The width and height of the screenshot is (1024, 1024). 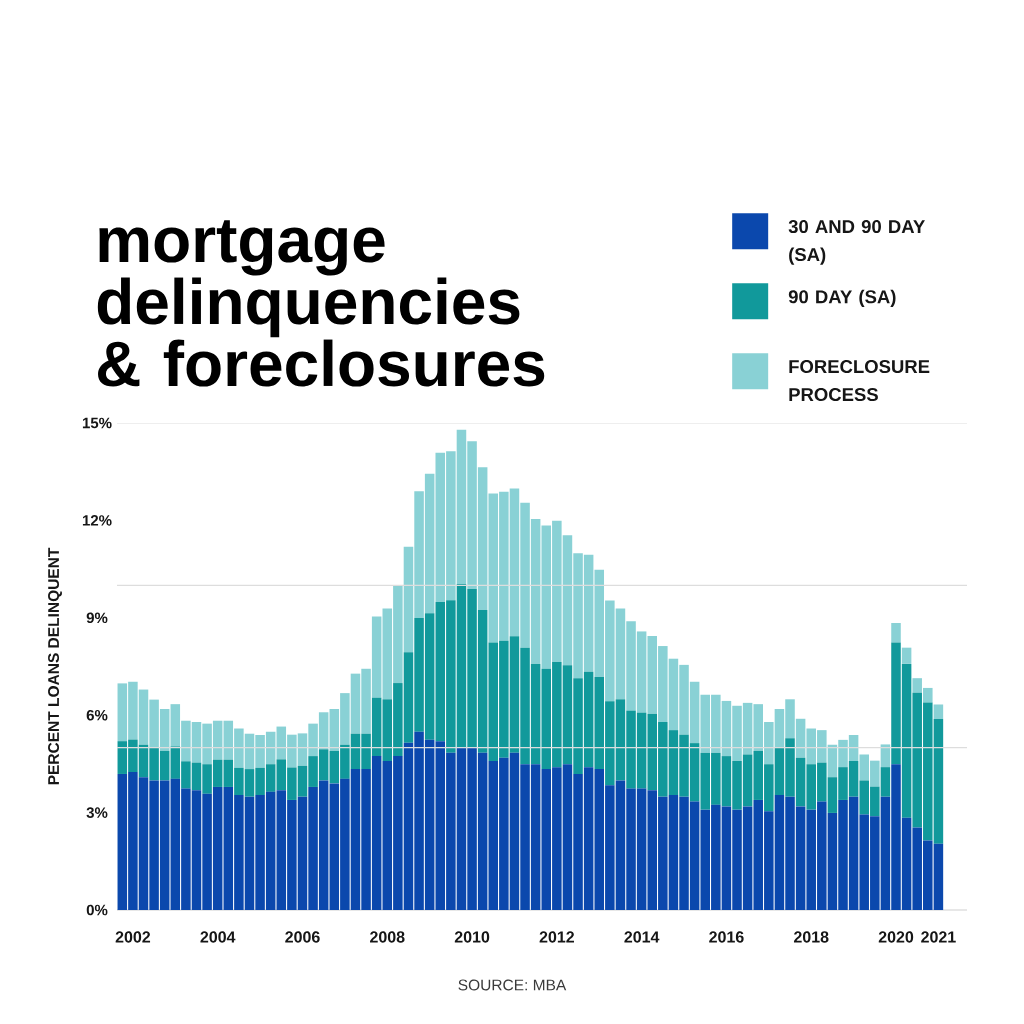 What do you see at coordinates (97, 423) in the screenshot?
I see `y-tick-label: 15%` at bounding box center [97, 423].